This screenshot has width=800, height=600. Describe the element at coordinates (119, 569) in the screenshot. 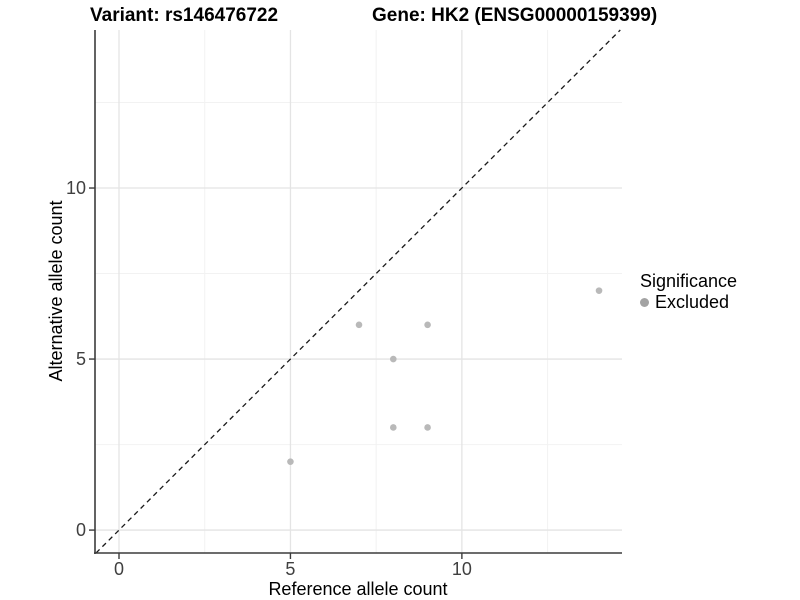

I see `x-tick-label: 0` at that location.